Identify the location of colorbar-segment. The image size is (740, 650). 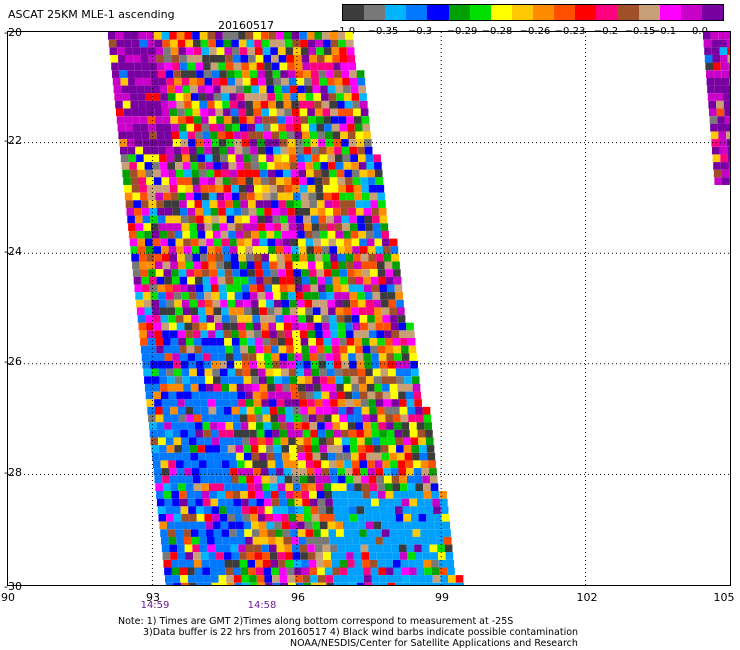
(522, 12).